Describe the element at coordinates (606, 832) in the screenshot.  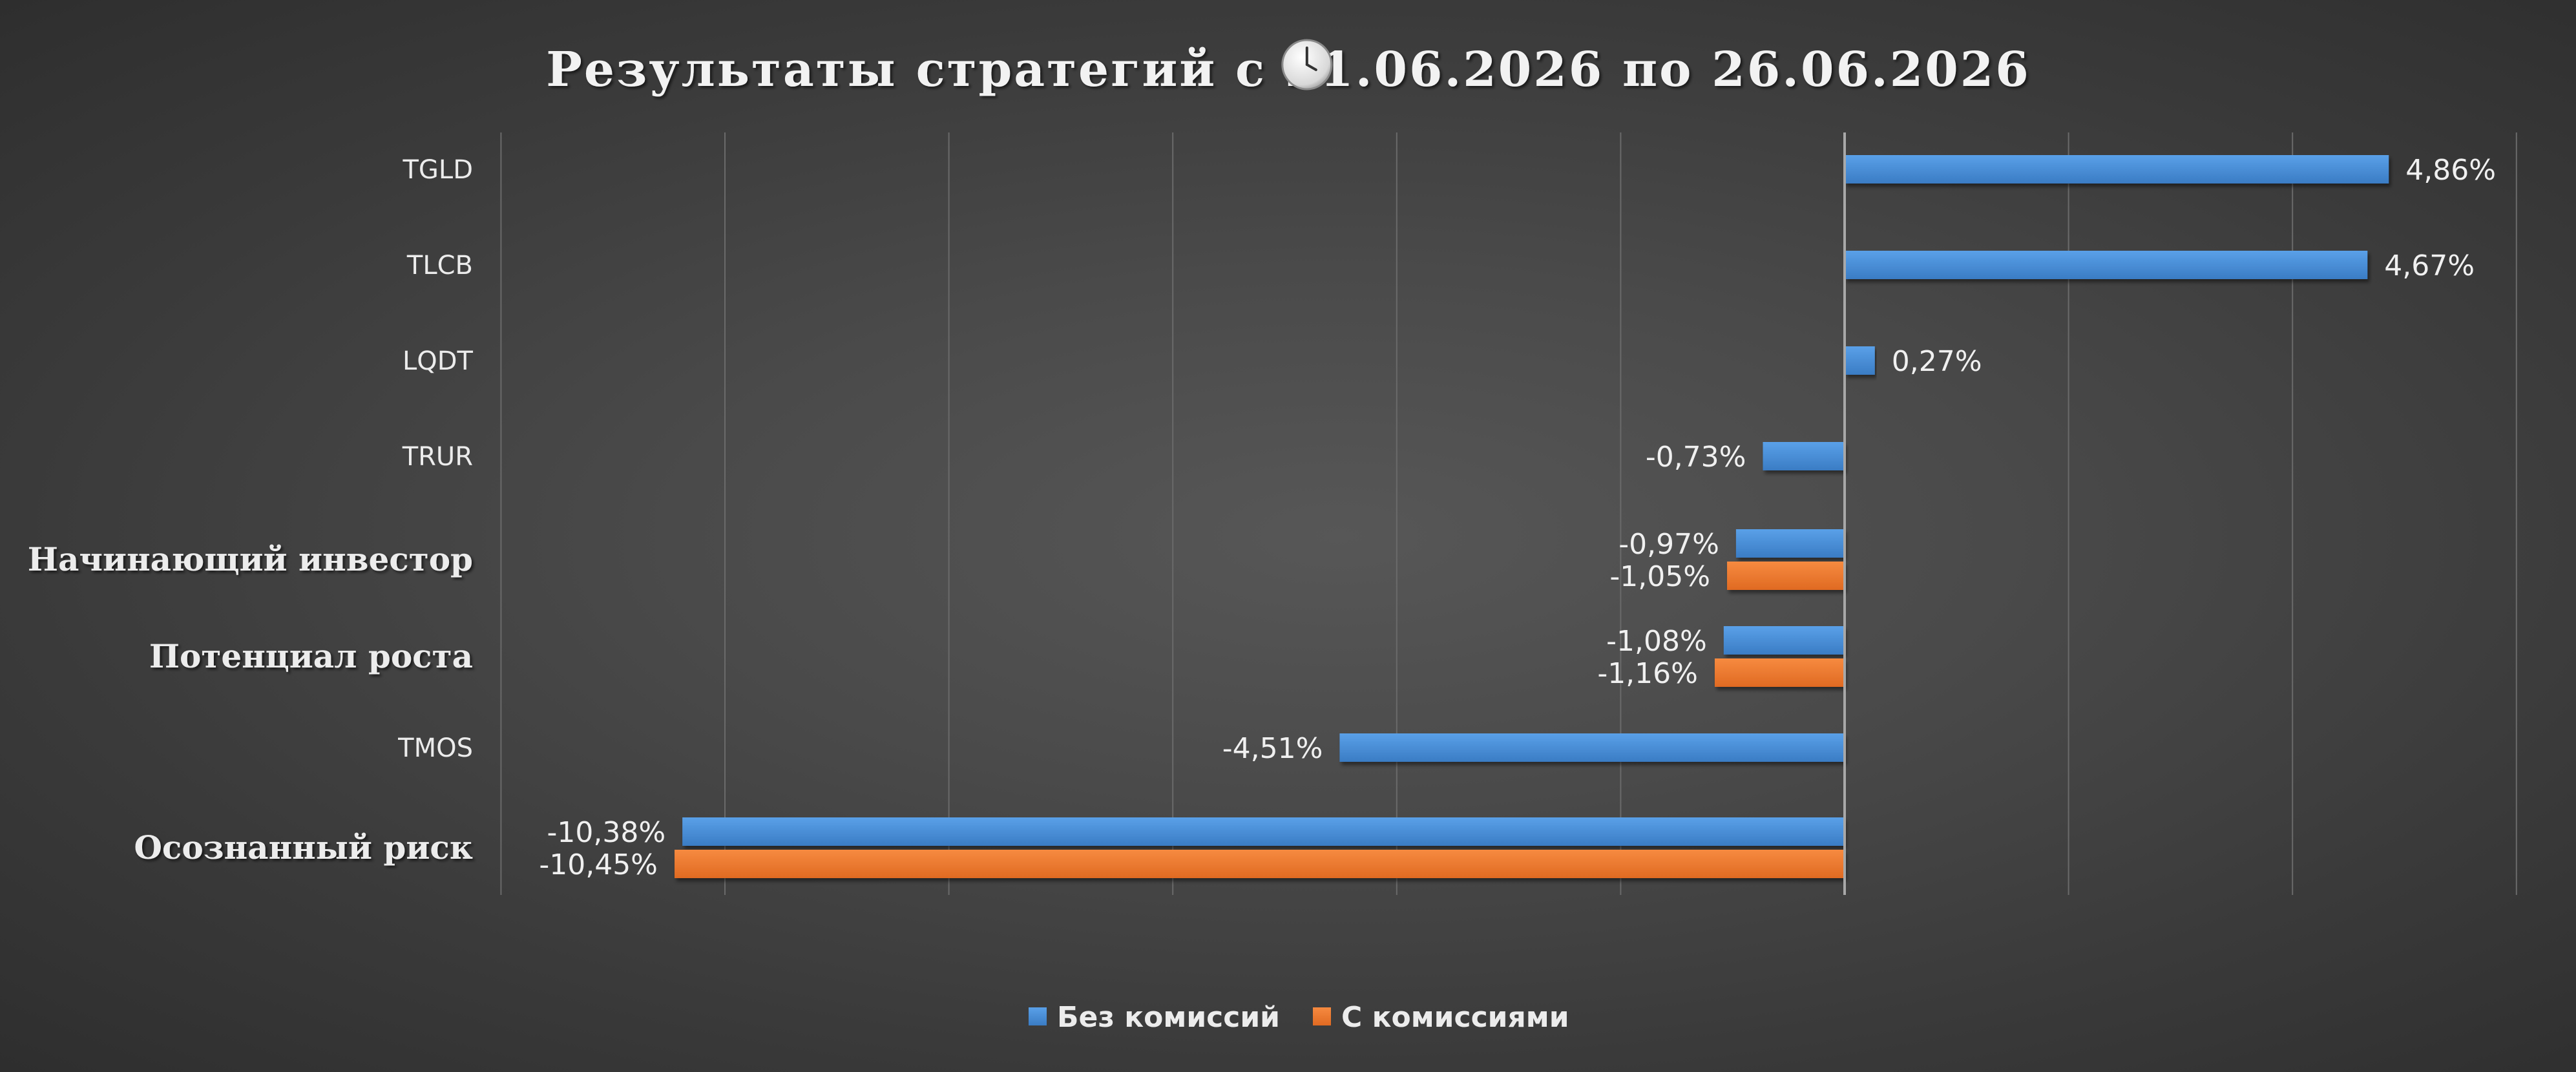
I see `value-label: -10,38%` at that location.